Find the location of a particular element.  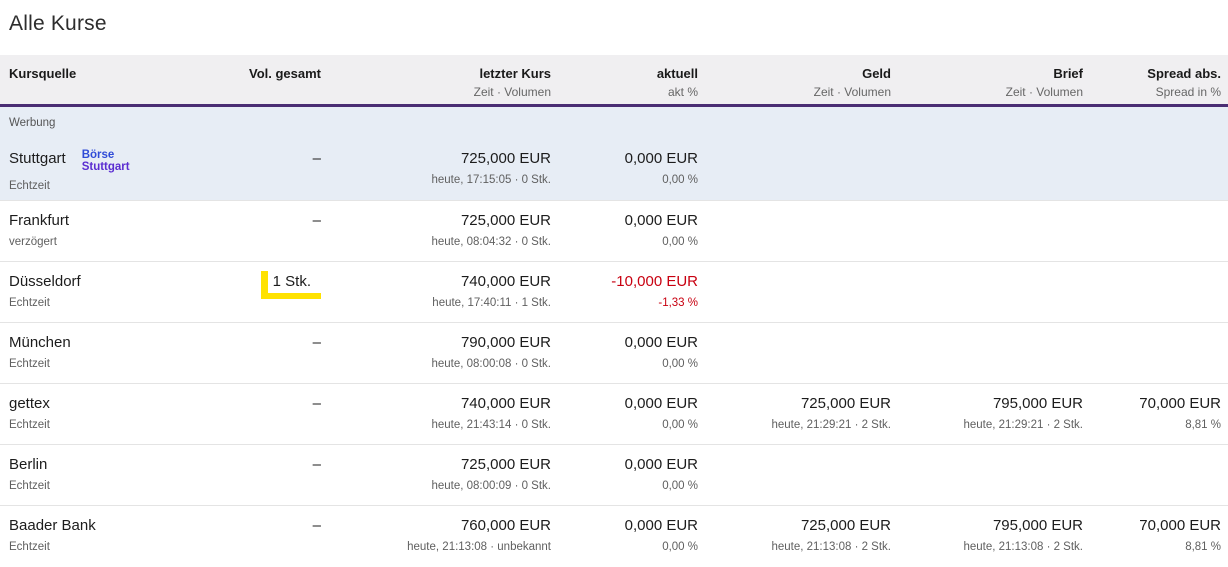

quote-mode-label: verzögert is located at coordinates (33, 242).